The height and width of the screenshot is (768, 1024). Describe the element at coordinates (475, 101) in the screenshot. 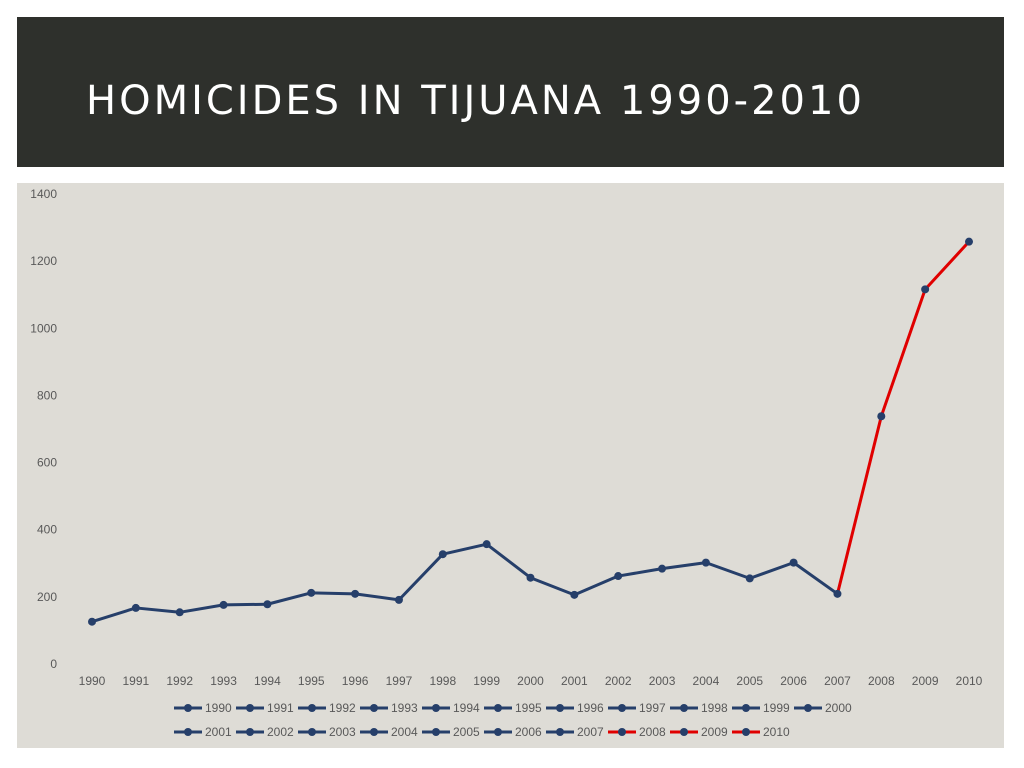

I see `slide-title: HOMICIDES IN TIJUANA 1990-2010` at that location.